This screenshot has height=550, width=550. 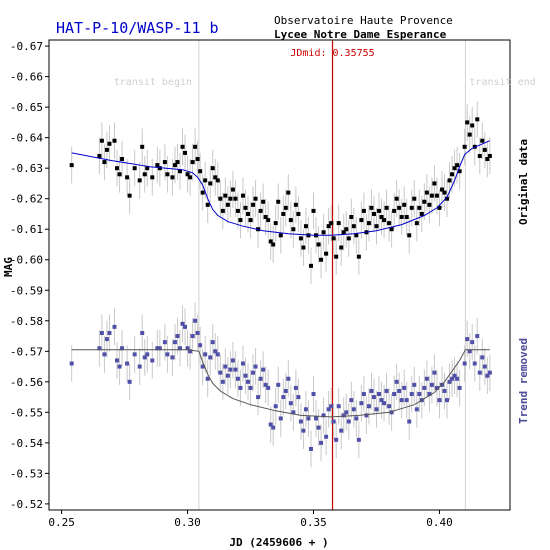 I want to click on y-tick-label: -0.58, so click(x=26, y=321).